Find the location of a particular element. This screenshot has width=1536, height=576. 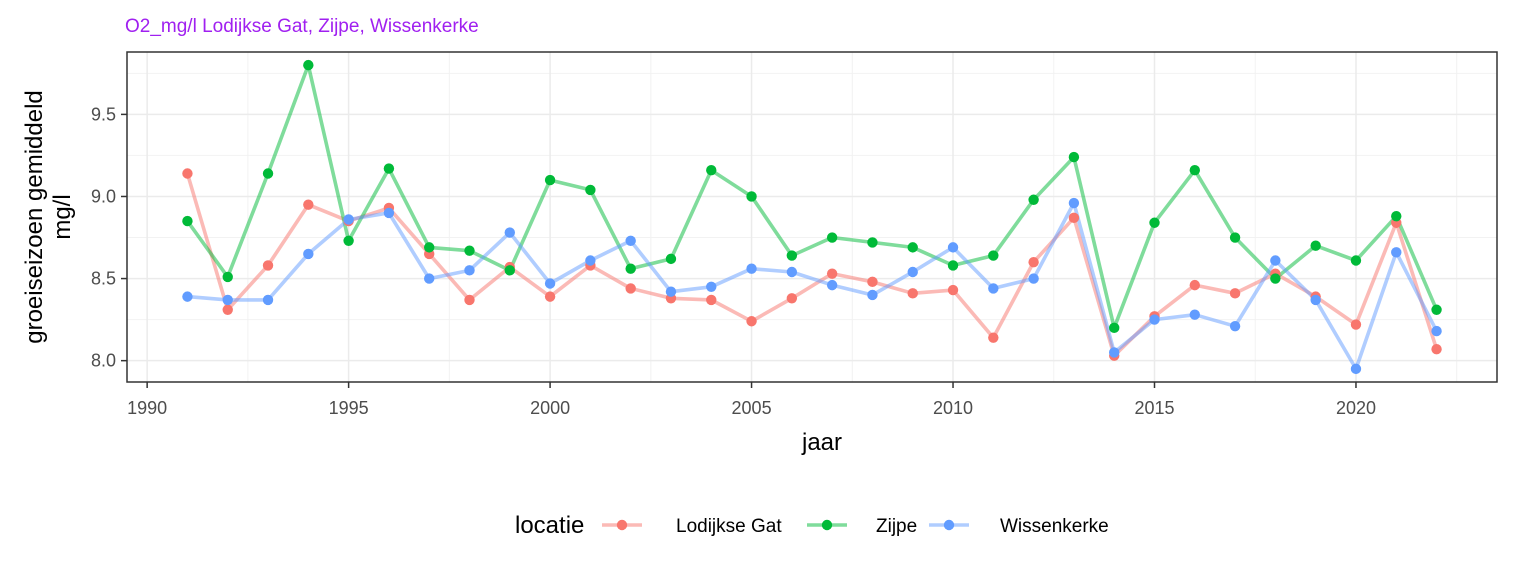

x-tick-label: 2005 is located at coordinates (752, 408).